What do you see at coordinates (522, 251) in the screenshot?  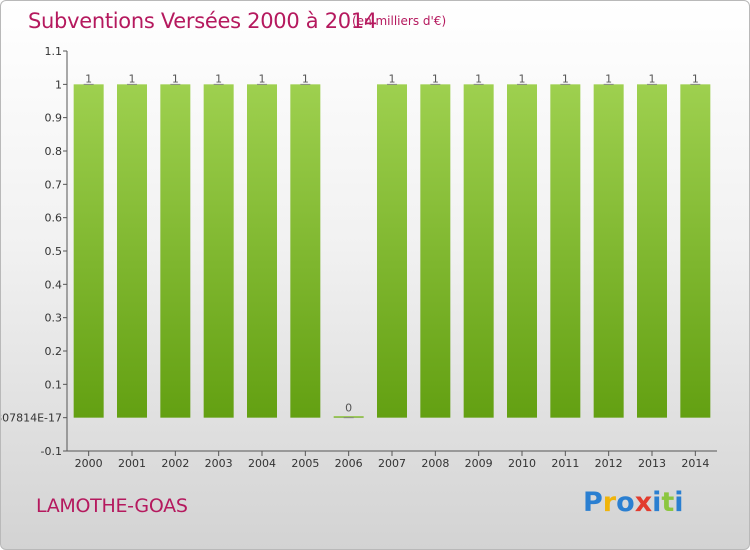 I see `bar-2010` at bounding box center [522, 251].